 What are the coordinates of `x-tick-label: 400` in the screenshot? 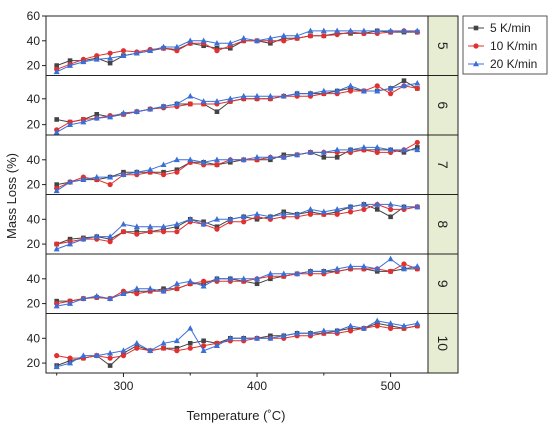 It's located at (257, 386).